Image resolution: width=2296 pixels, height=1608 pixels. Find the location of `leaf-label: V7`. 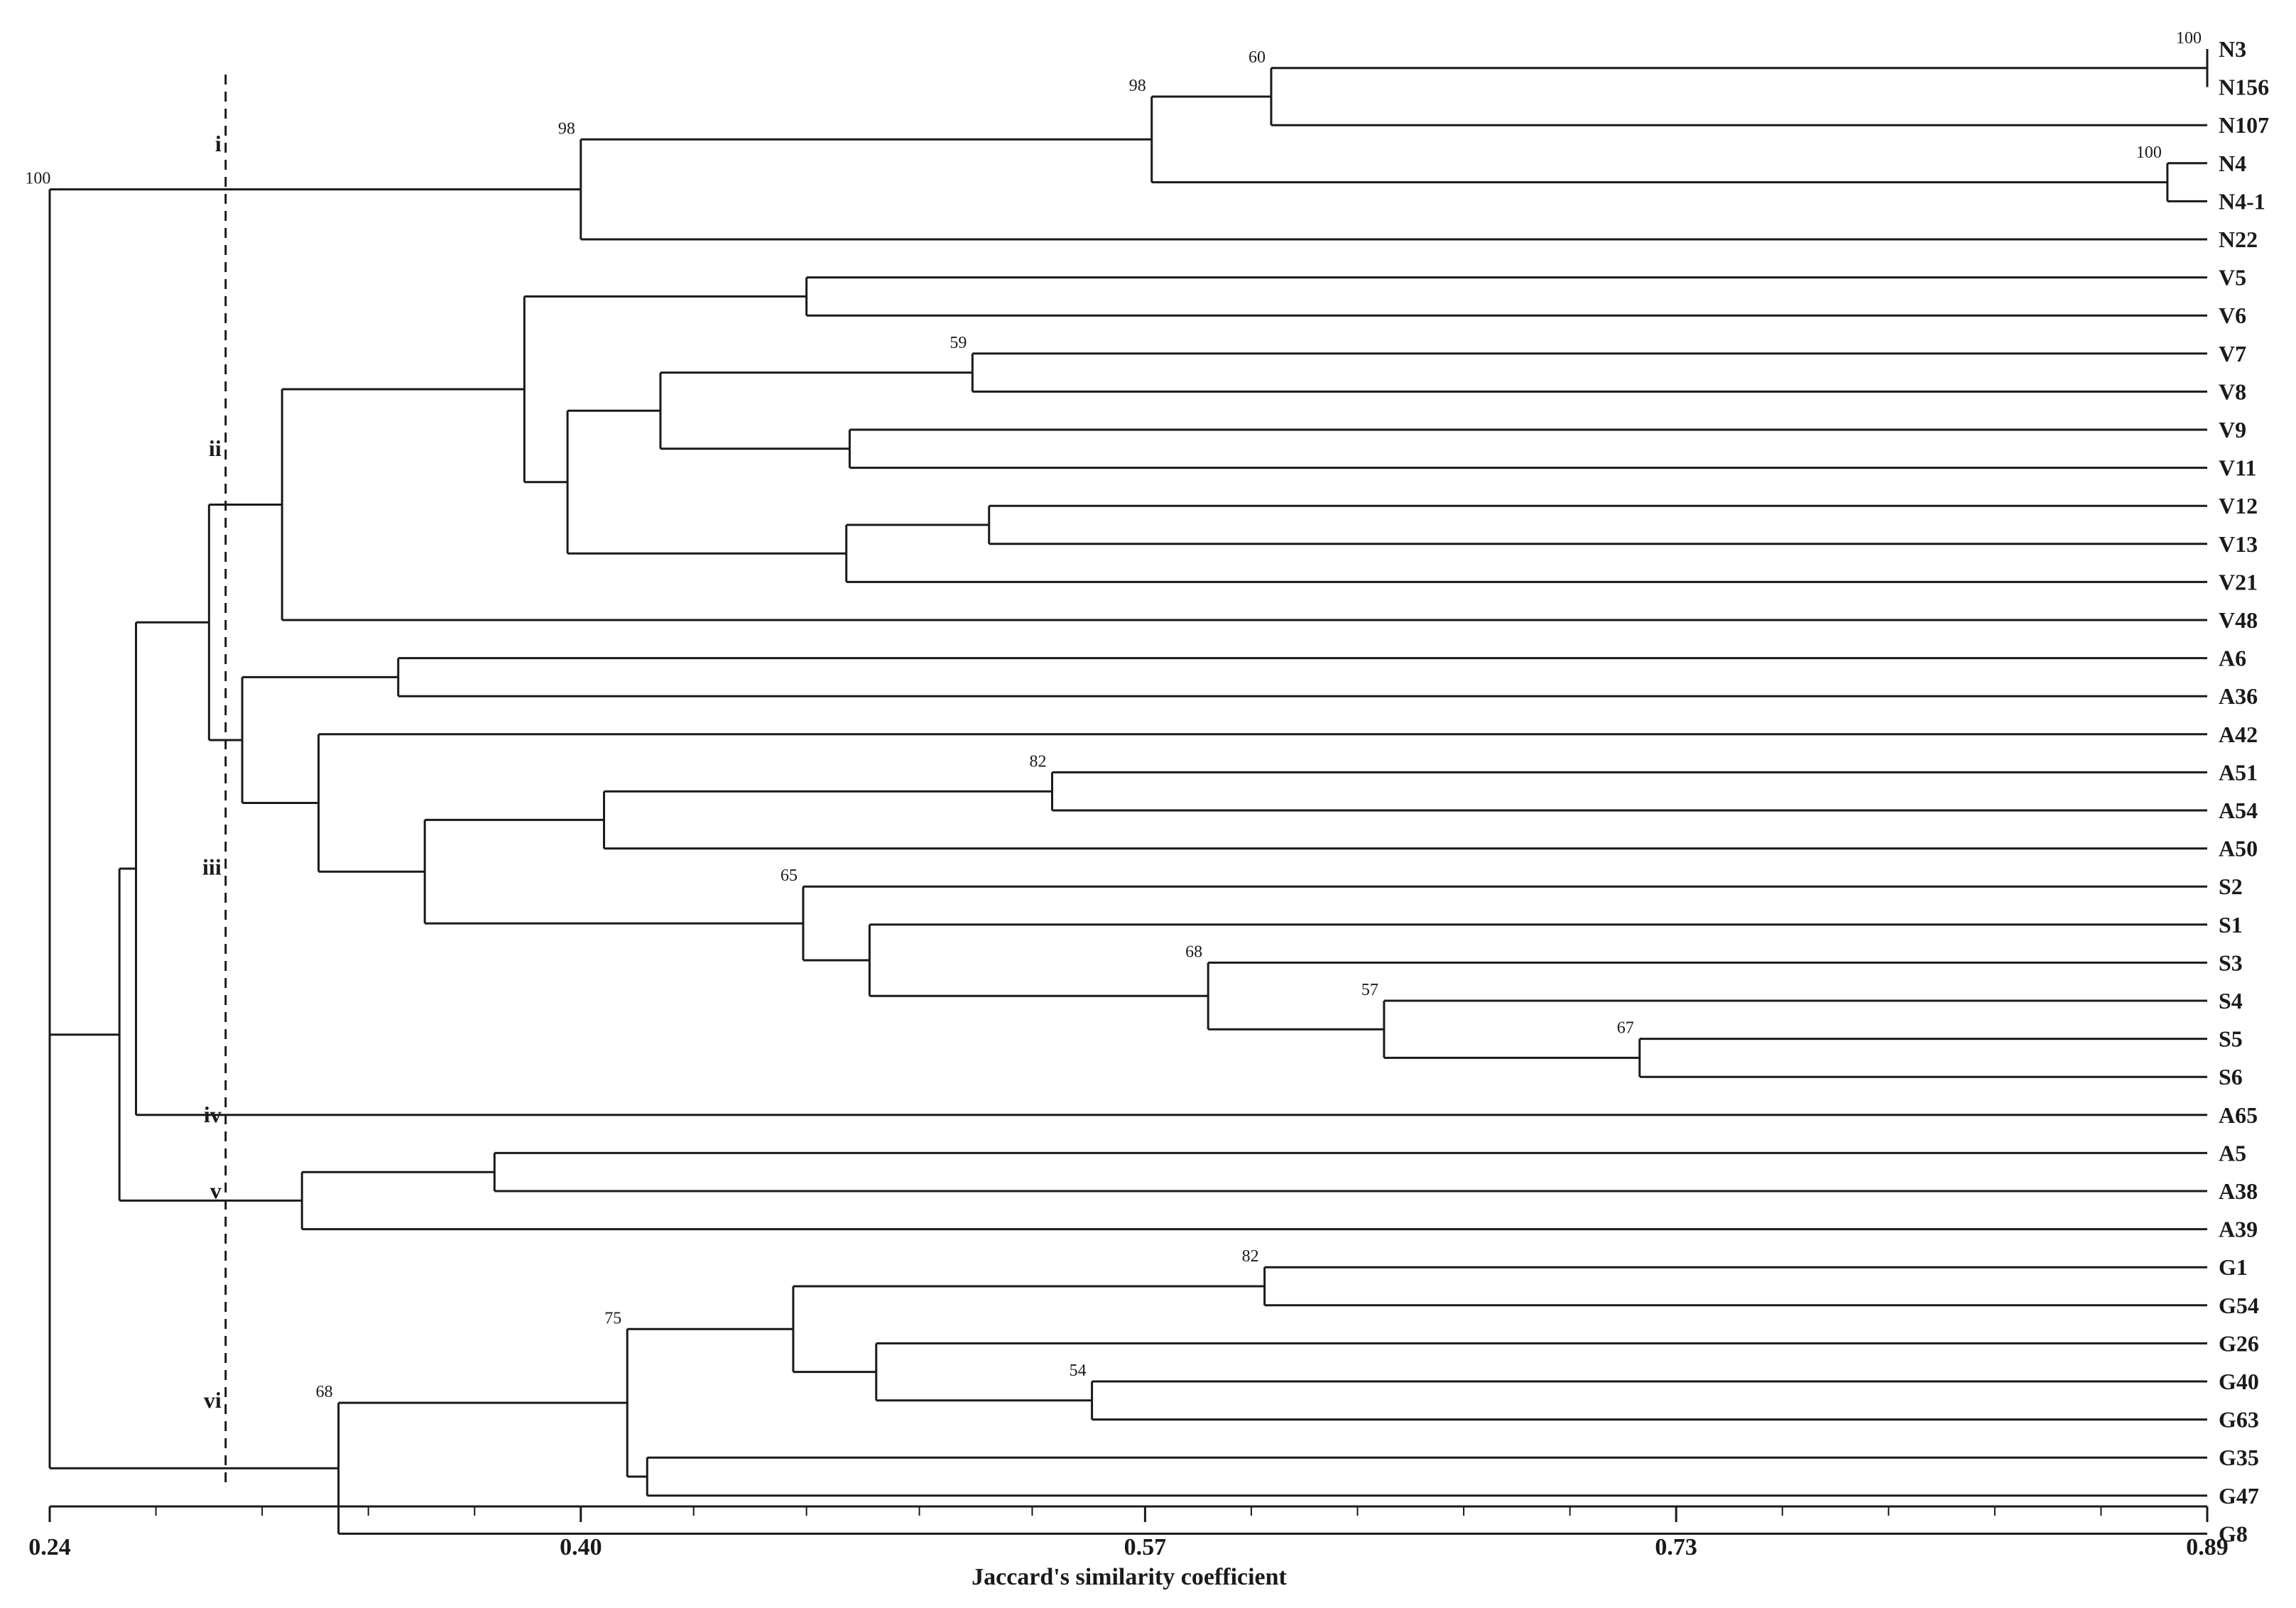

leaf-label: V7 is located at coordinates (2232, 353).